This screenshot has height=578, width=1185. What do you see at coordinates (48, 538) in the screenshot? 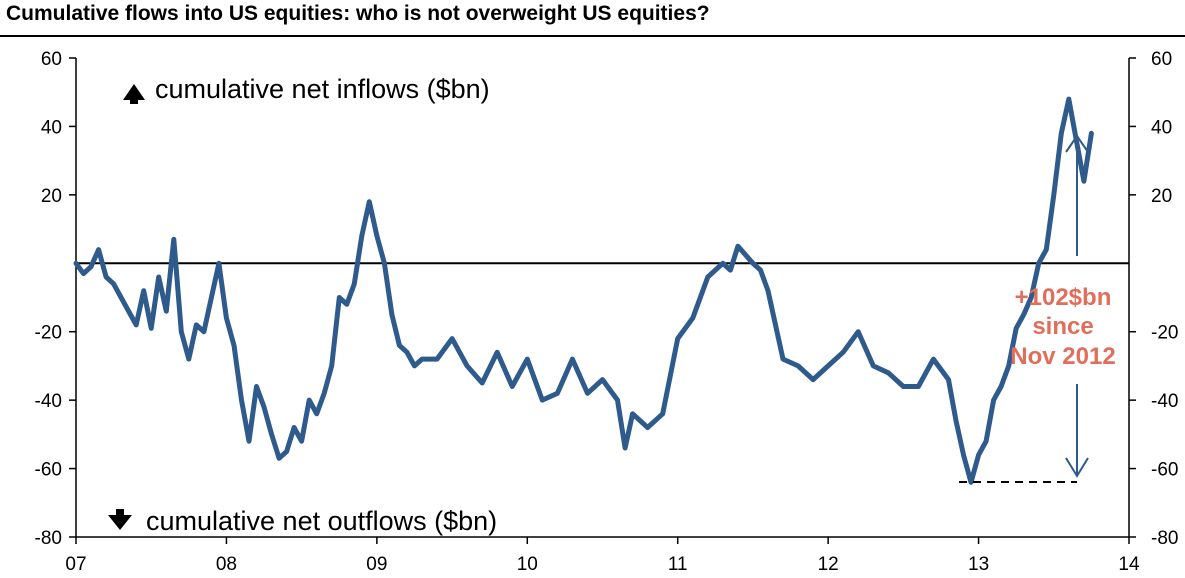
I see `y-tick-label-left: -80` at bounding box center [48, 538].